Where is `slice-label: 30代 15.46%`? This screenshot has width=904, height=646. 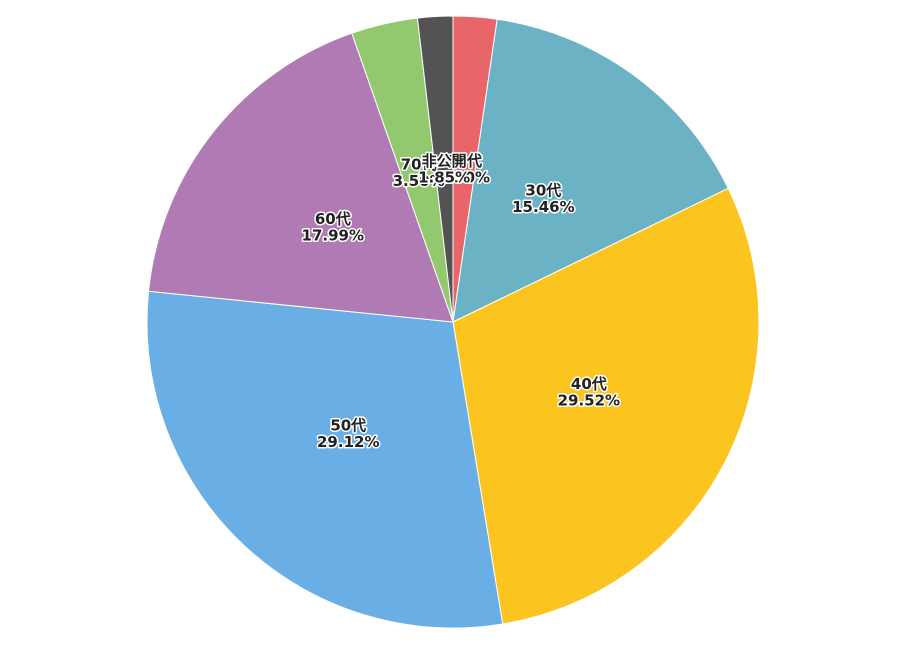
slice-label: 30代 15.46% is located at coordinates (543, 198).